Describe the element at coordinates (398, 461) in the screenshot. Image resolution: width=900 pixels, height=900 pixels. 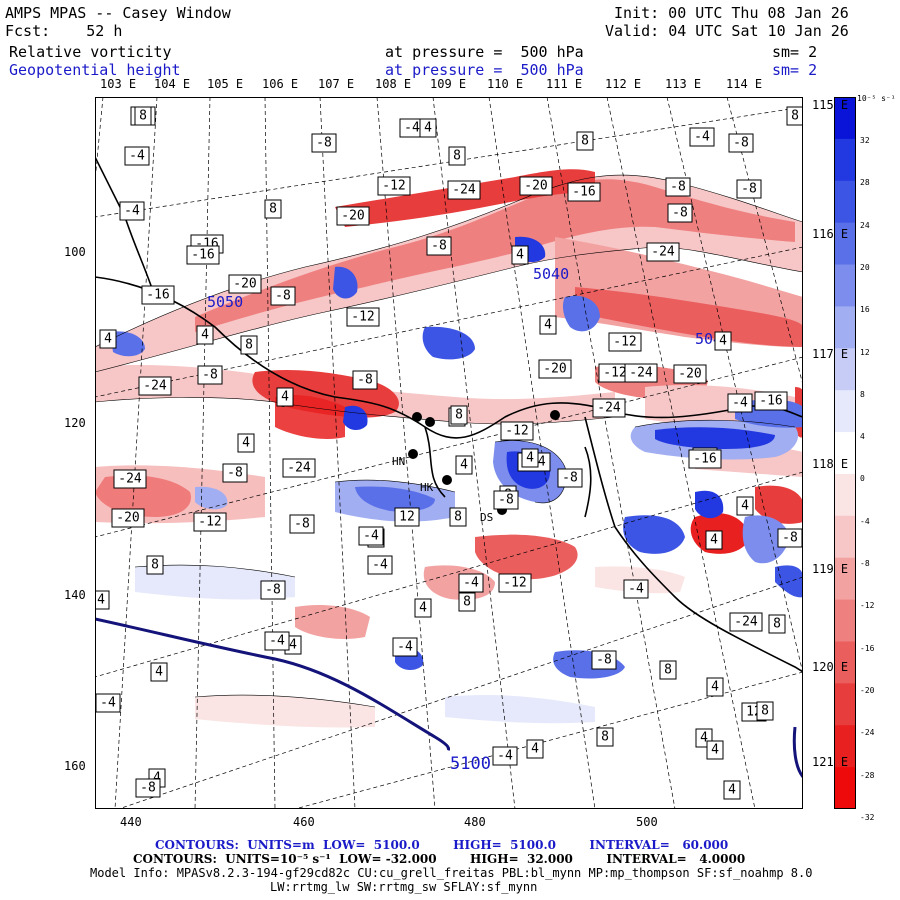
I see `station-label: HN` at that location.